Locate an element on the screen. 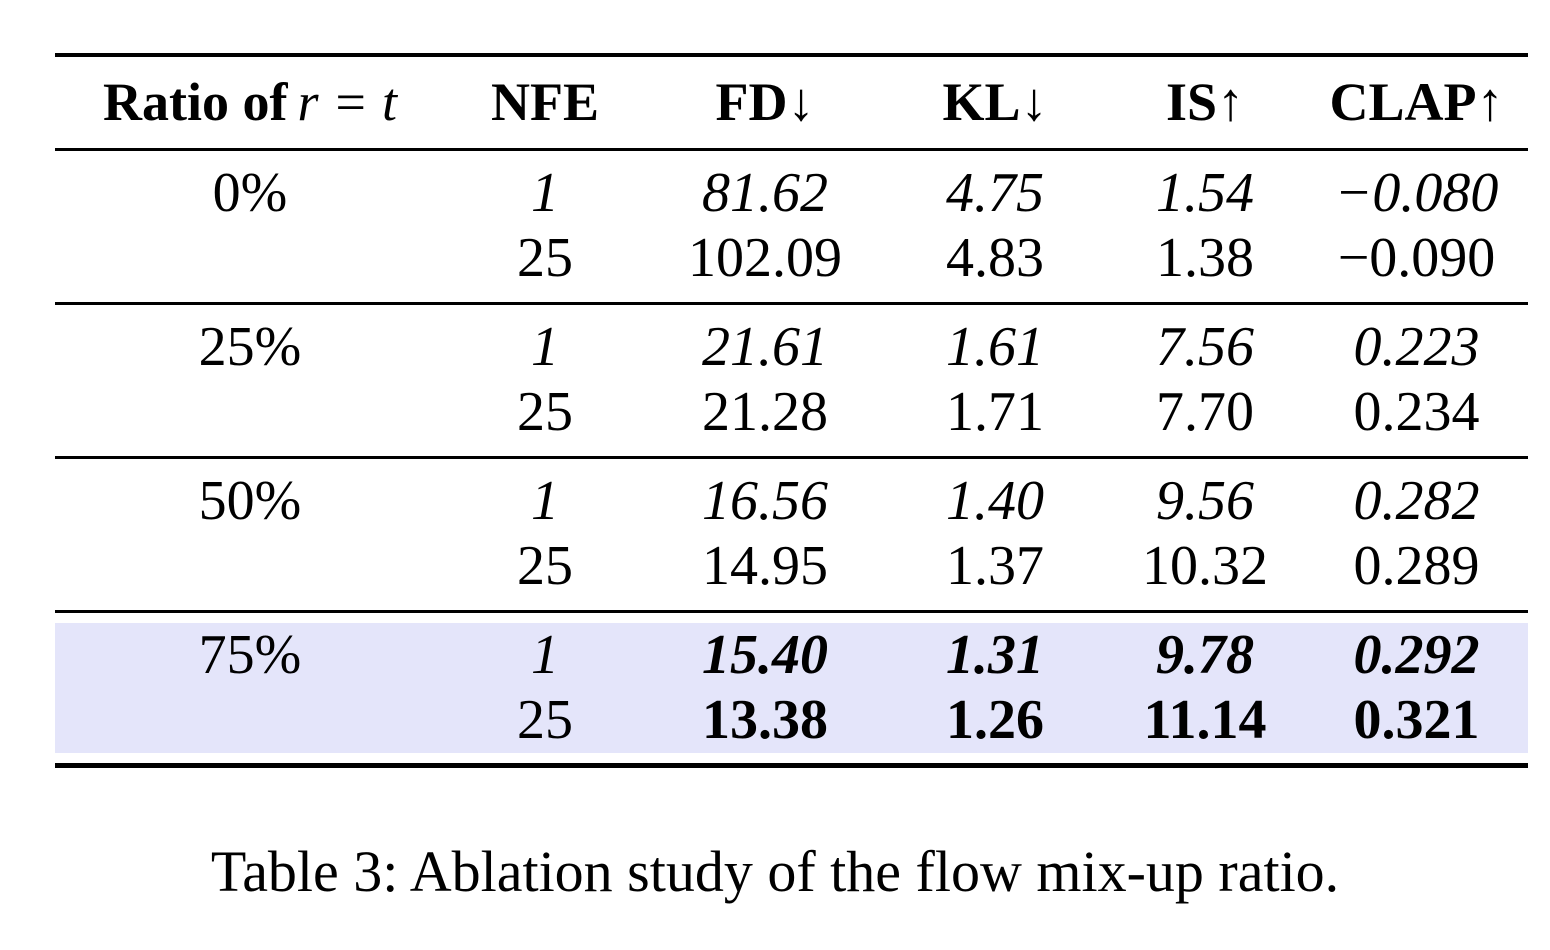  table-row: 25 21.28 1.71 7.70 0.234 is located at coordinates (791, 412).